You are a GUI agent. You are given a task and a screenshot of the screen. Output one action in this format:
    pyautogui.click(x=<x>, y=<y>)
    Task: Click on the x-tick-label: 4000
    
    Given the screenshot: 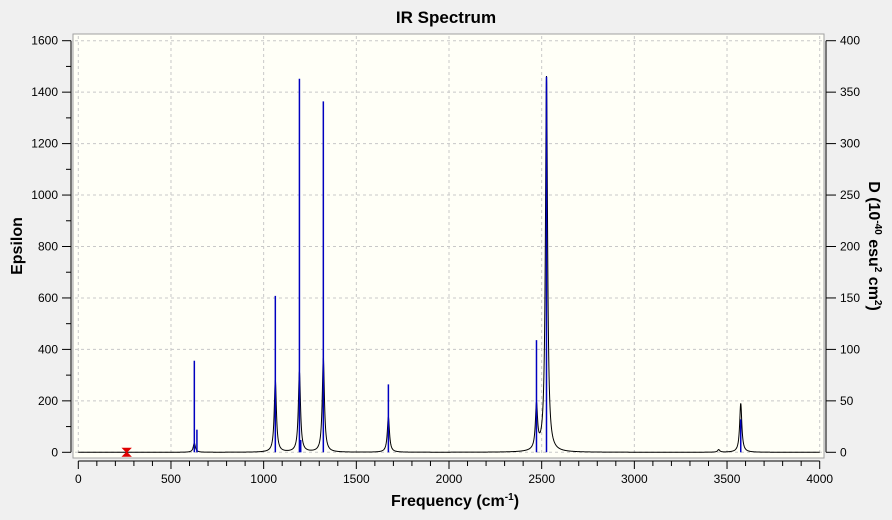 What is the action you would take?
    pyautogui.click(x=819, y=479)
    